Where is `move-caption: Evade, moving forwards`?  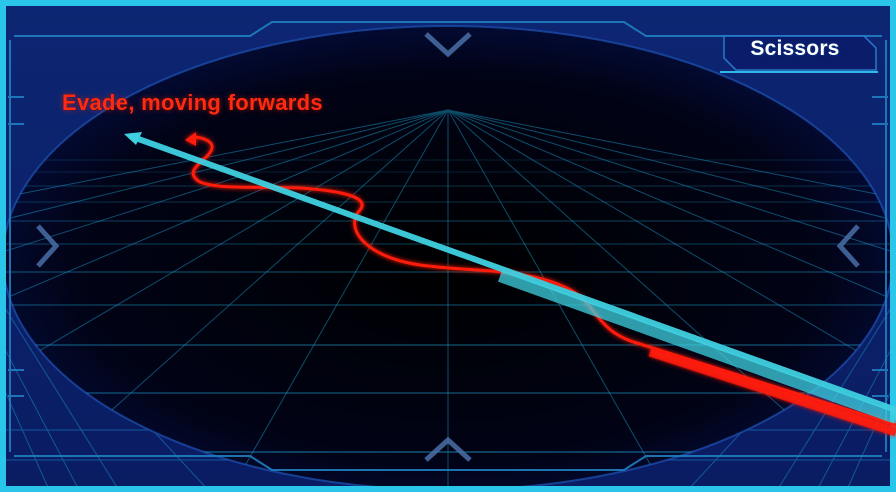
move-caption: Evade, moving forwards is located at coordinates (192, 102).